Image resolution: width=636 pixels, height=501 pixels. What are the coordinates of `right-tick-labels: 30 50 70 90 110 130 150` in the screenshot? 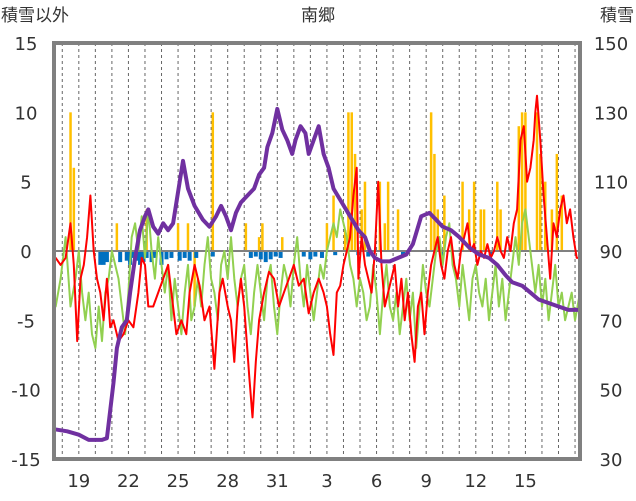 It's located at (611, 252).